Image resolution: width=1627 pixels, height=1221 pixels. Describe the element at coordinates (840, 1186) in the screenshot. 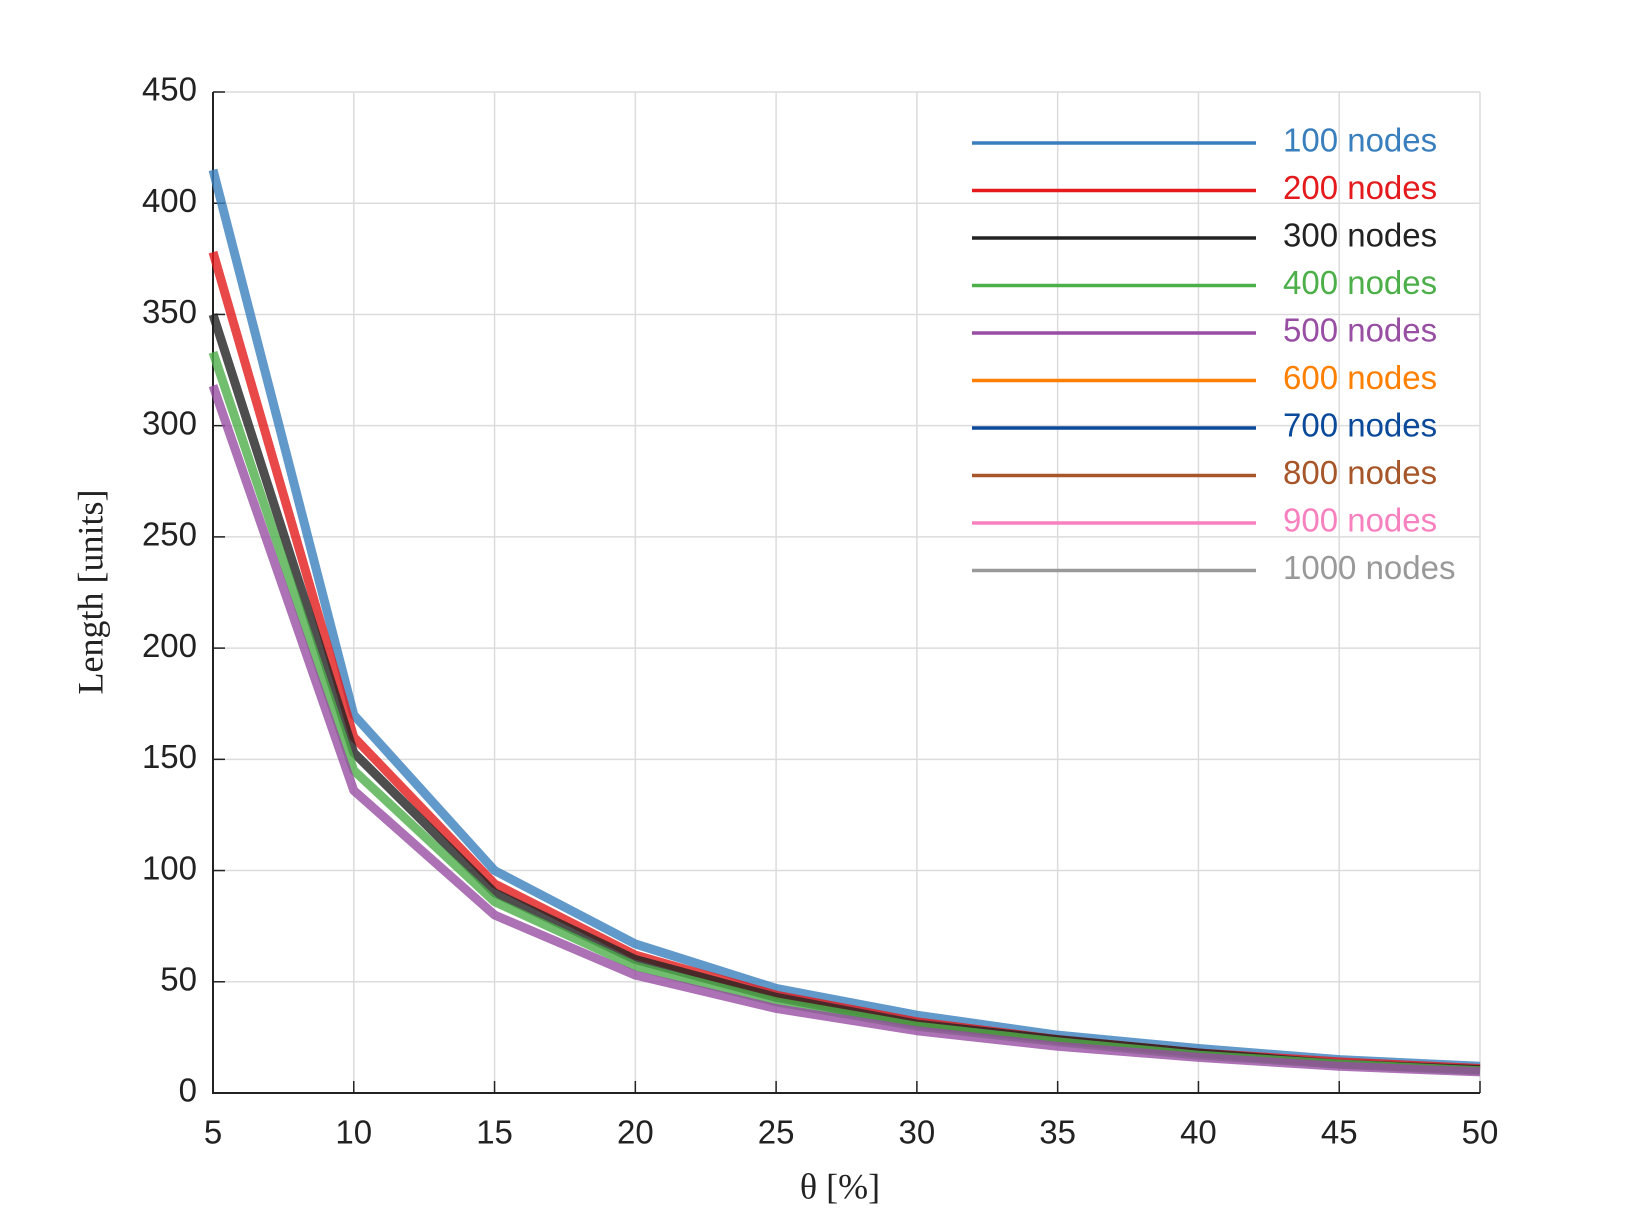

I see `x-axis-label: θ [%]` at that location.